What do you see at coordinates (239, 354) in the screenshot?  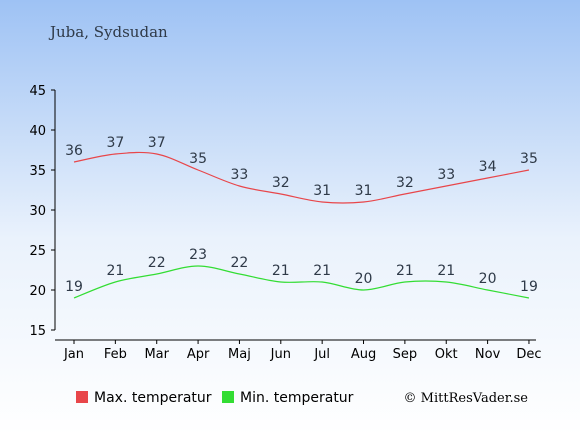 I see `x-tick-label: Maj` at bounding box center [239, 354].